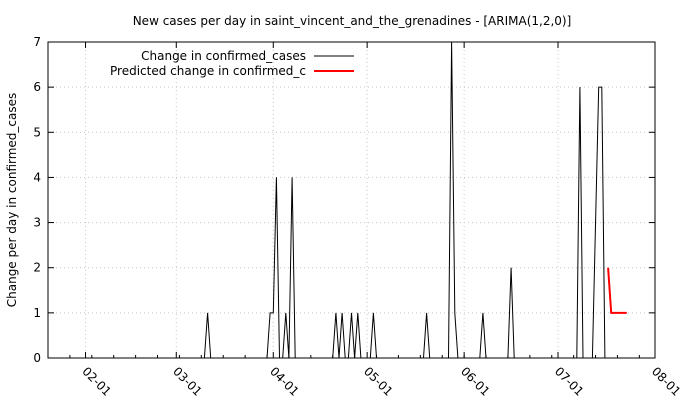  I want to click on y-tick-label: 7, so click(37, 42).